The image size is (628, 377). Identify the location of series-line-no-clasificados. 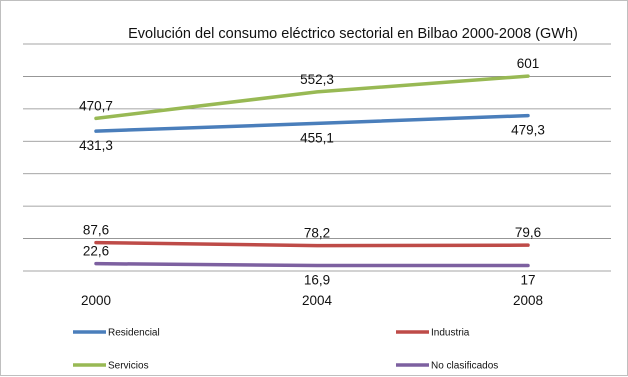
(312, 264).